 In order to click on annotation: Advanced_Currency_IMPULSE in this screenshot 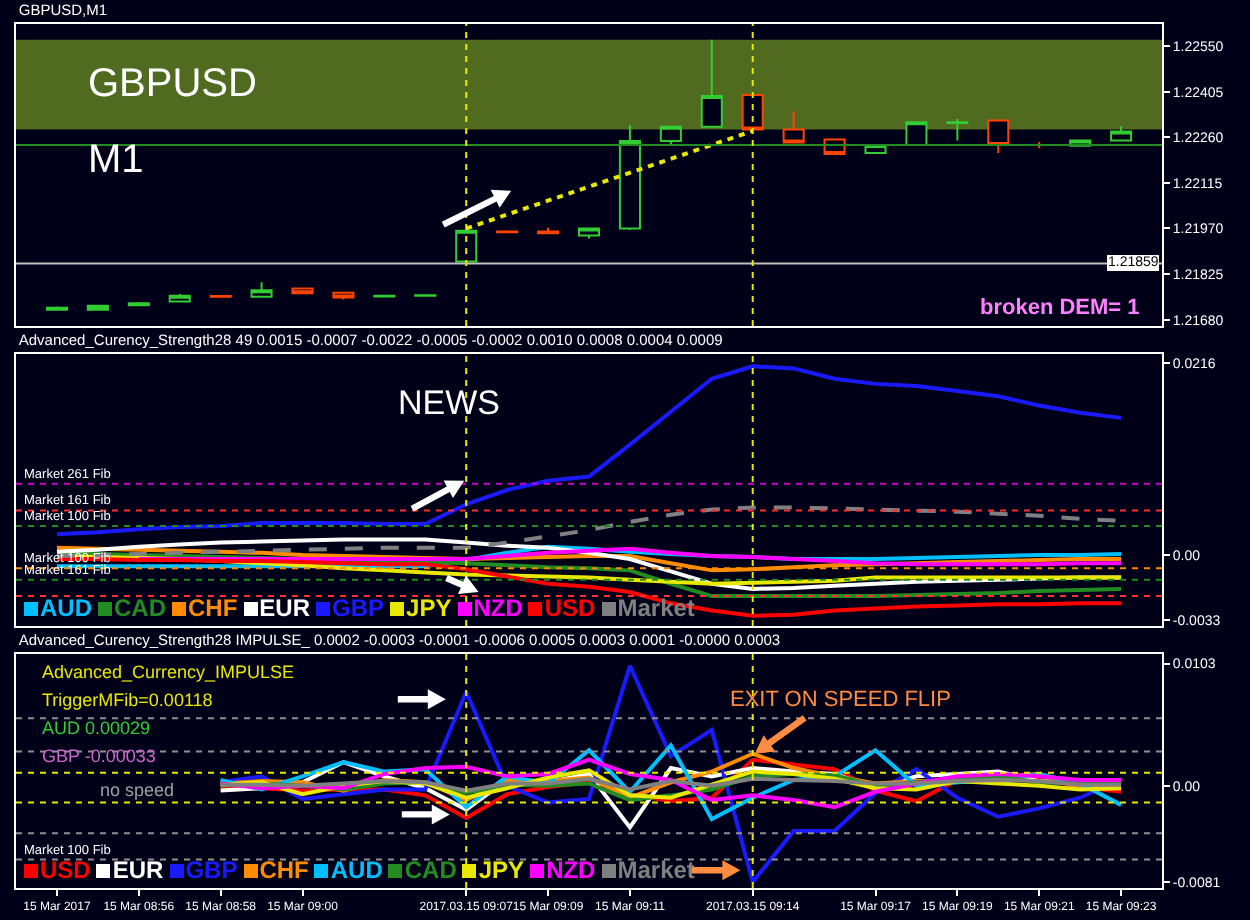, I will do `click(168, 672)`.